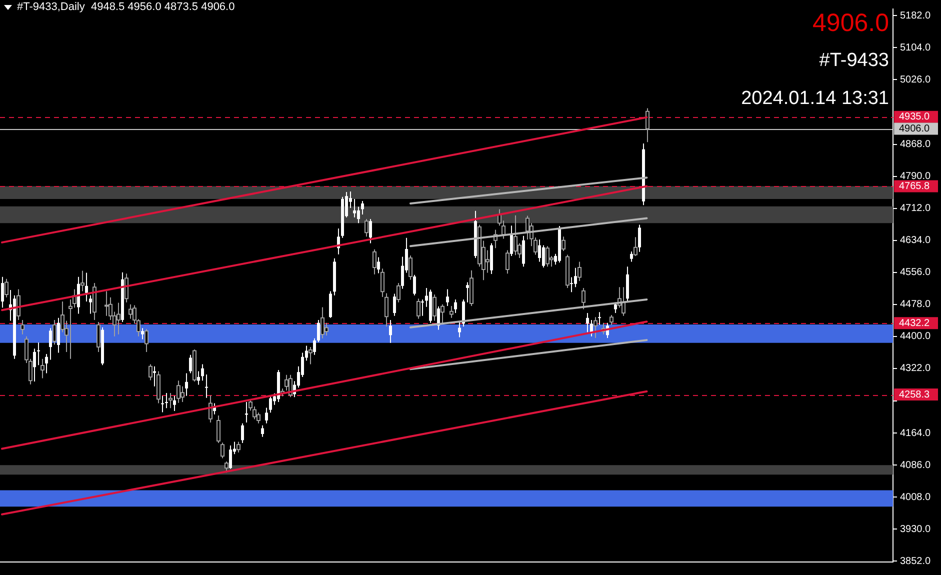  Describe the element at coordinates (914, 117) in the screenshot. I see `ref-line-label: 4935.0` at that location.